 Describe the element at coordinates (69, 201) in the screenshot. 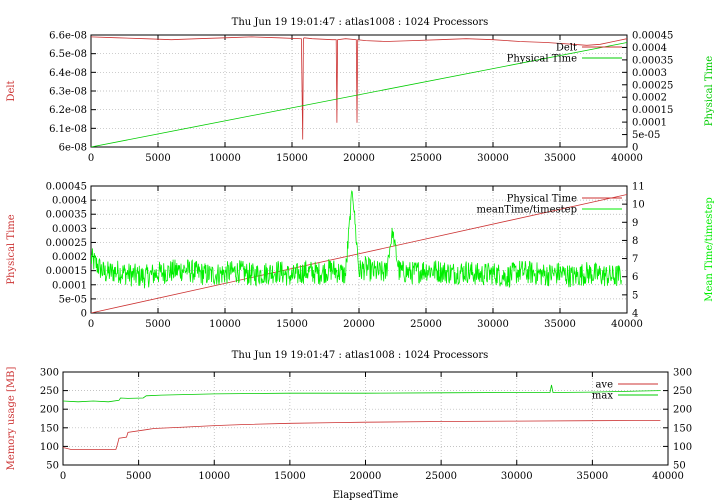

I see `y-tick-label: 0.0004` at that location.